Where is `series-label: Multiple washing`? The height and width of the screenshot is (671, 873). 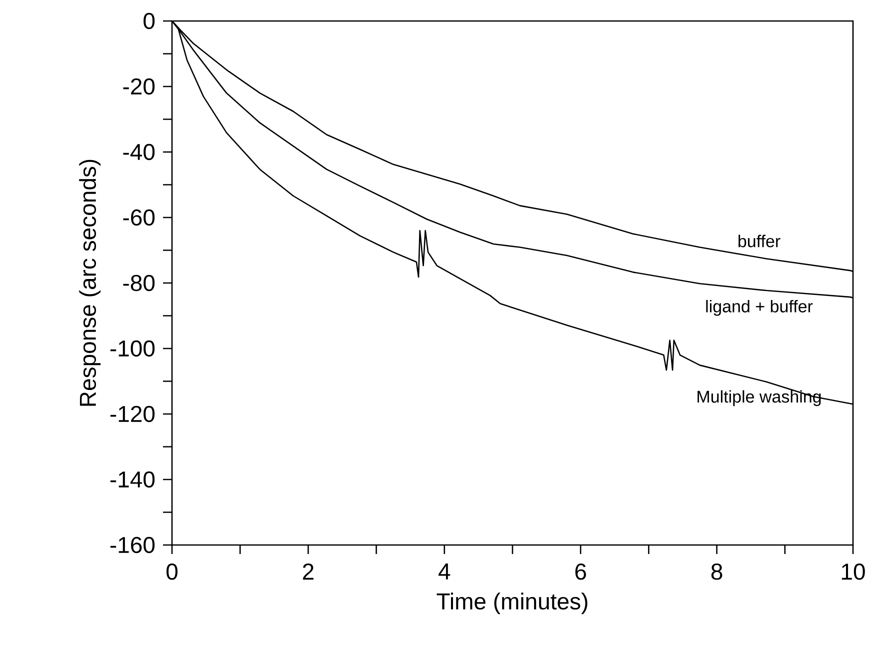
series-label: Multiple washing is located at coordinates (759, 398).